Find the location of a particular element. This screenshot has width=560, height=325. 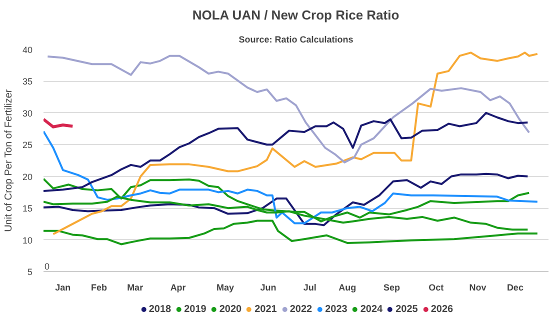

y-tick-label: 10 is located at coordinates (27, 240).